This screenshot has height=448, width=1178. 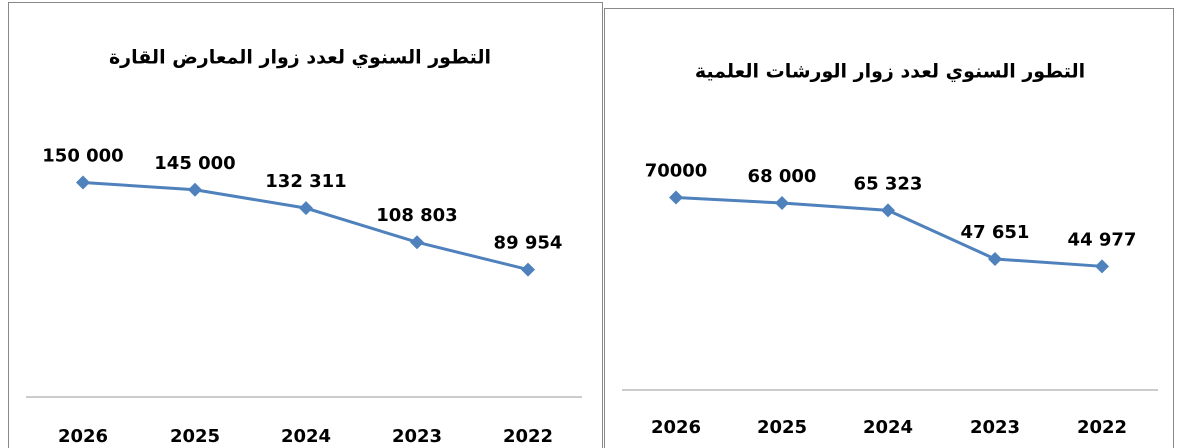 I want to click on data-label: 68 000, so click(x=782, y=176).